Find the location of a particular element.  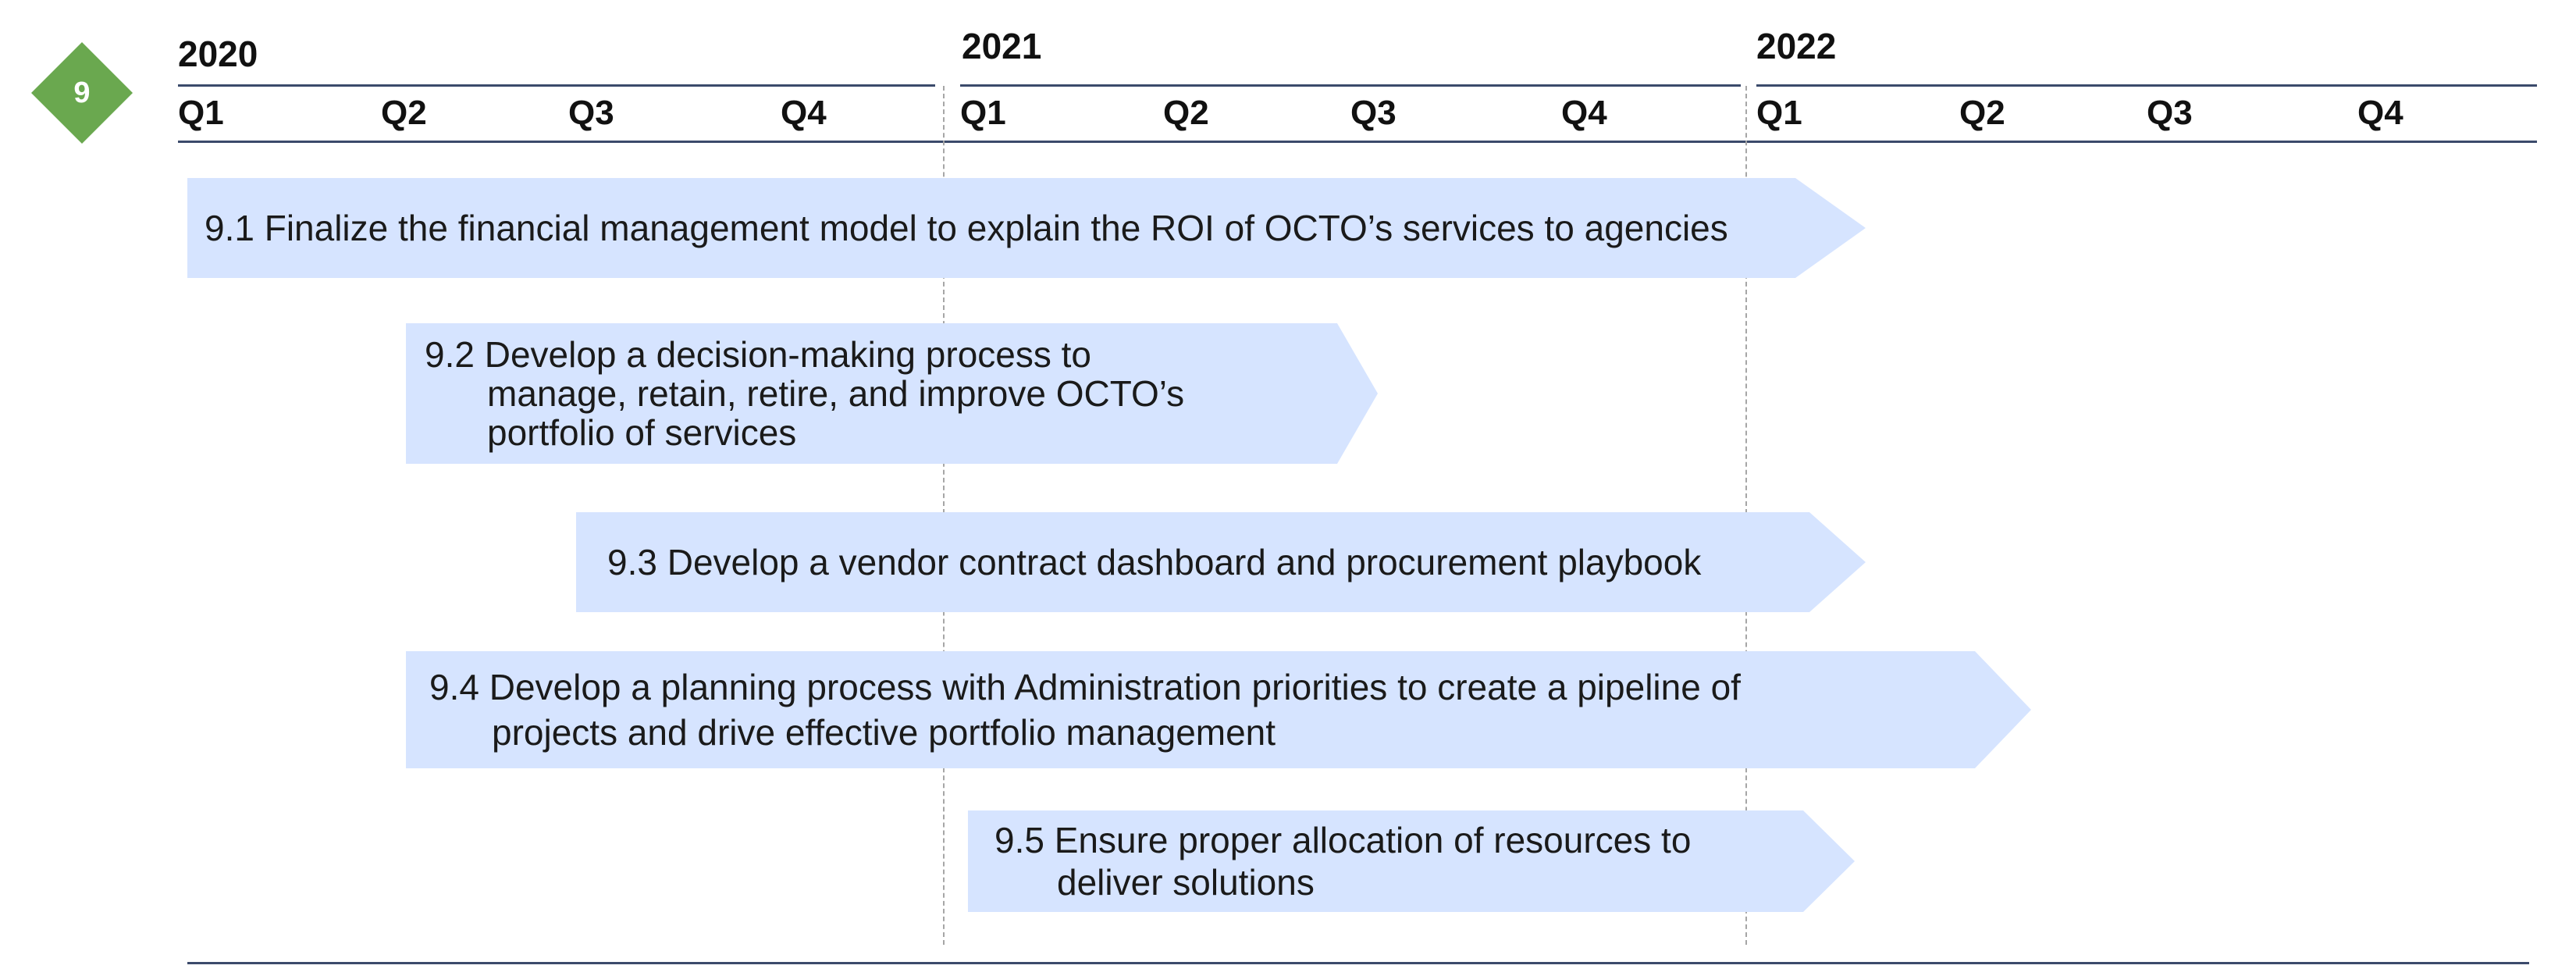

initiative-label-continued: portfolio of services is located at coordinates (642, 432).